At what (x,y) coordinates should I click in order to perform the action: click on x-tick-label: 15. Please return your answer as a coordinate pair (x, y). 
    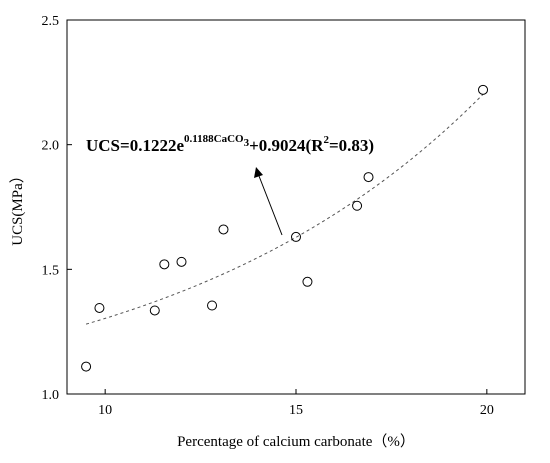
    Looking at the image, I should click on (296, 410).